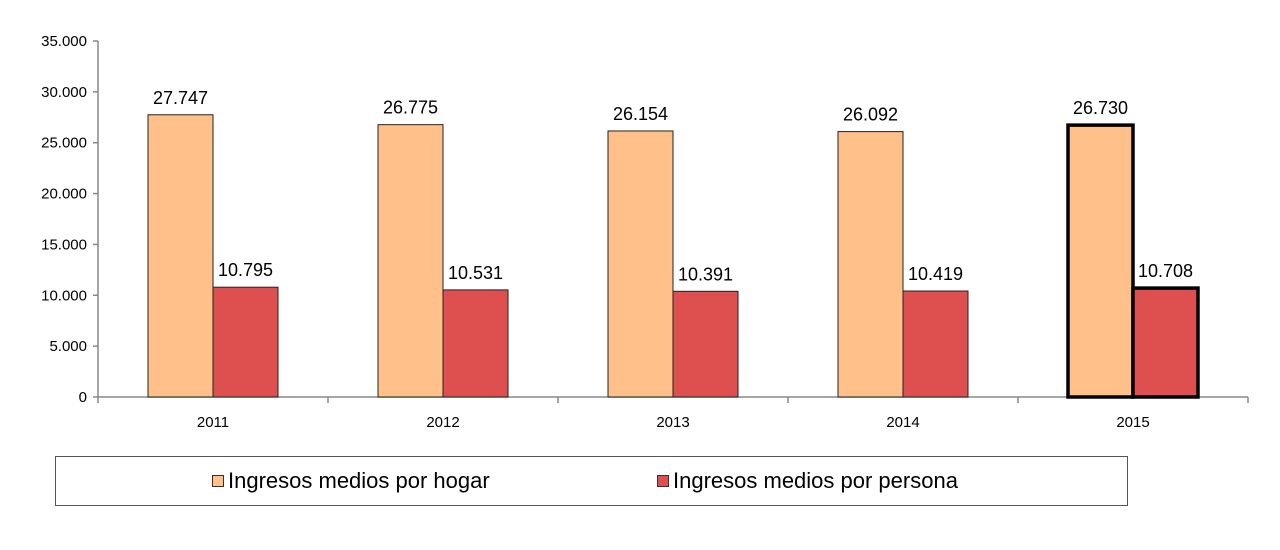  I want to click on legend-item-hogar: Ingresos medios por hogar, so click(351, 481).